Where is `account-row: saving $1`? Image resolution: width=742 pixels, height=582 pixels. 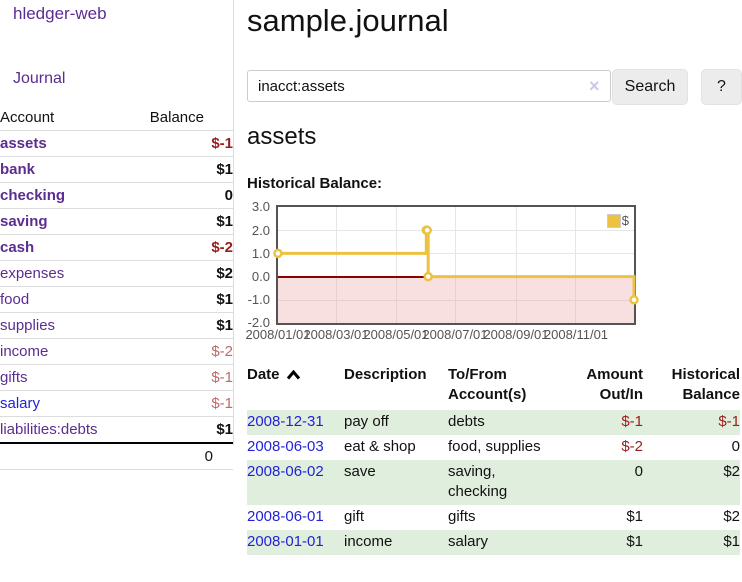
account-row: saving $1 is located at coordinates (116, 222).